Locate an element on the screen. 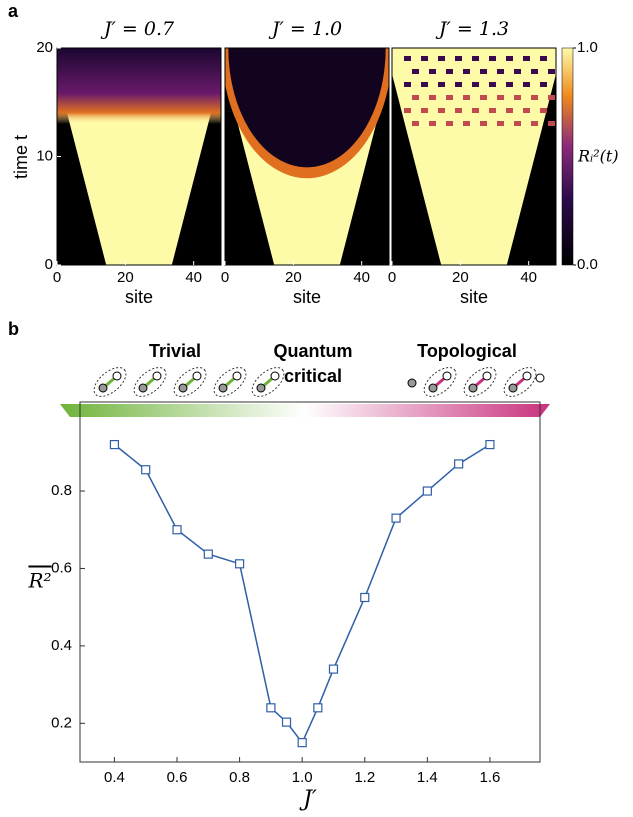 Image resolution: width=633 pixels, height=817 pixels. x-axis-label: J′ is located at coordinates (308, 799).